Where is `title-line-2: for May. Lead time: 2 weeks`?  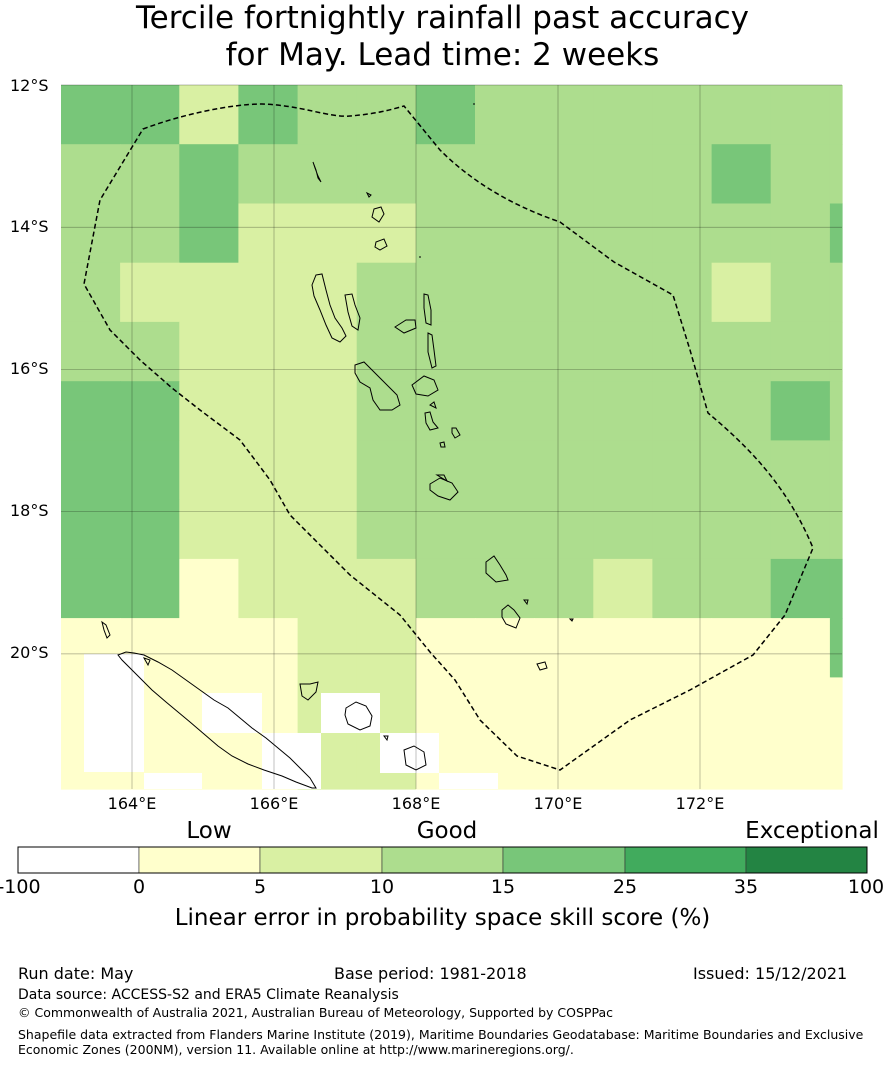
title-line-2: for May. Lead time: 2 weeks is located at coordinates (442, 55).